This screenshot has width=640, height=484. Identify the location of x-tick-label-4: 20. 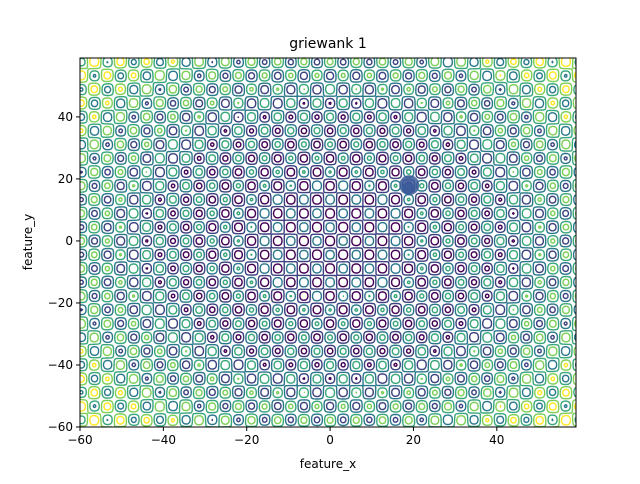
(413, 440).